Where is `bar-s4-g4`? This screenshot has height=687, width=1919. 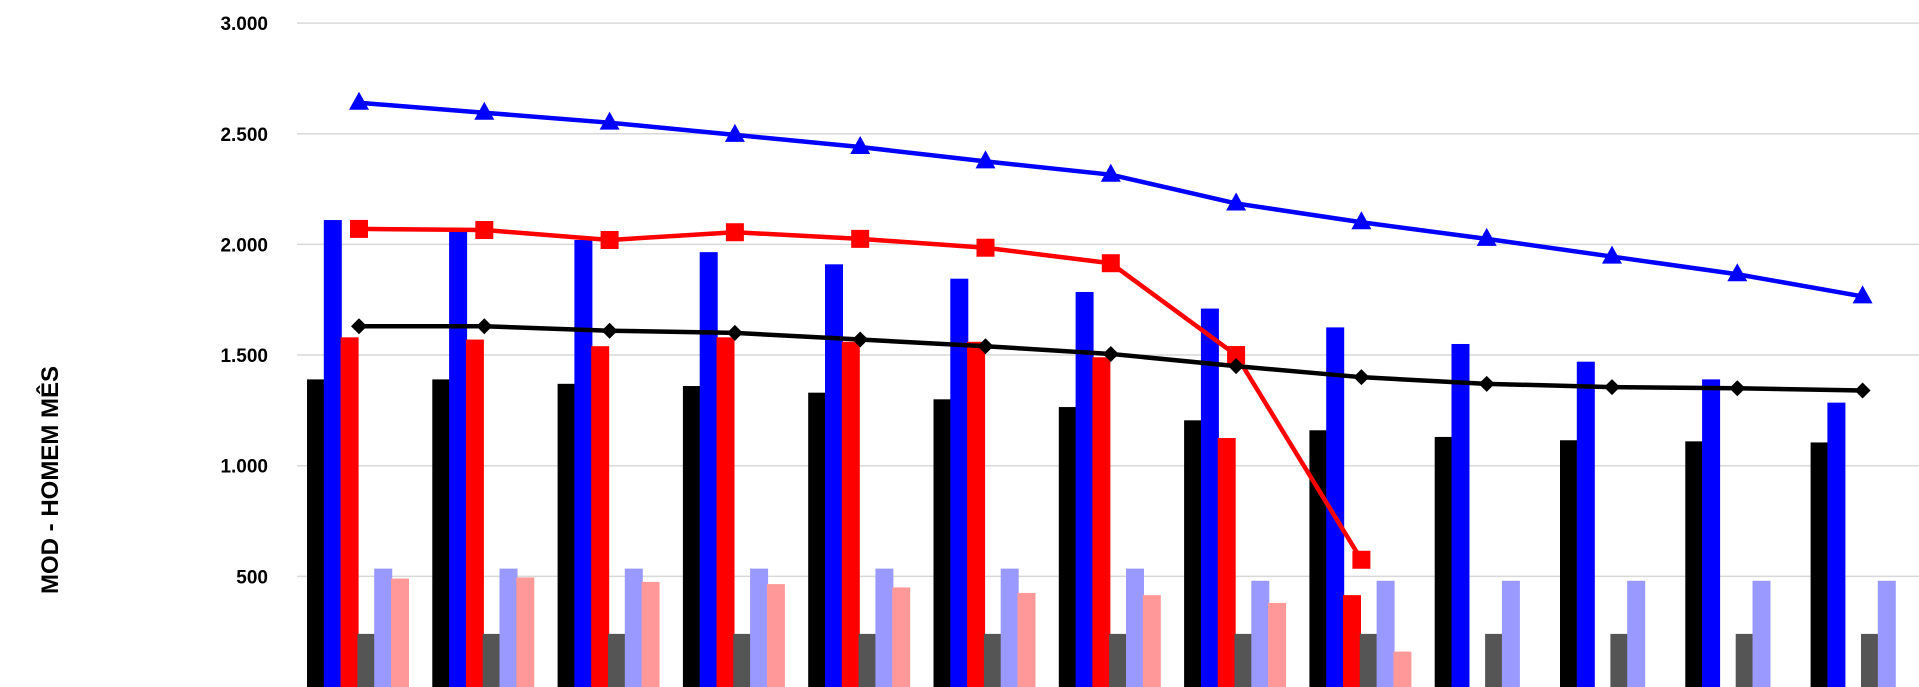
bar-s4-g4 is located at coordinates (742, 660).